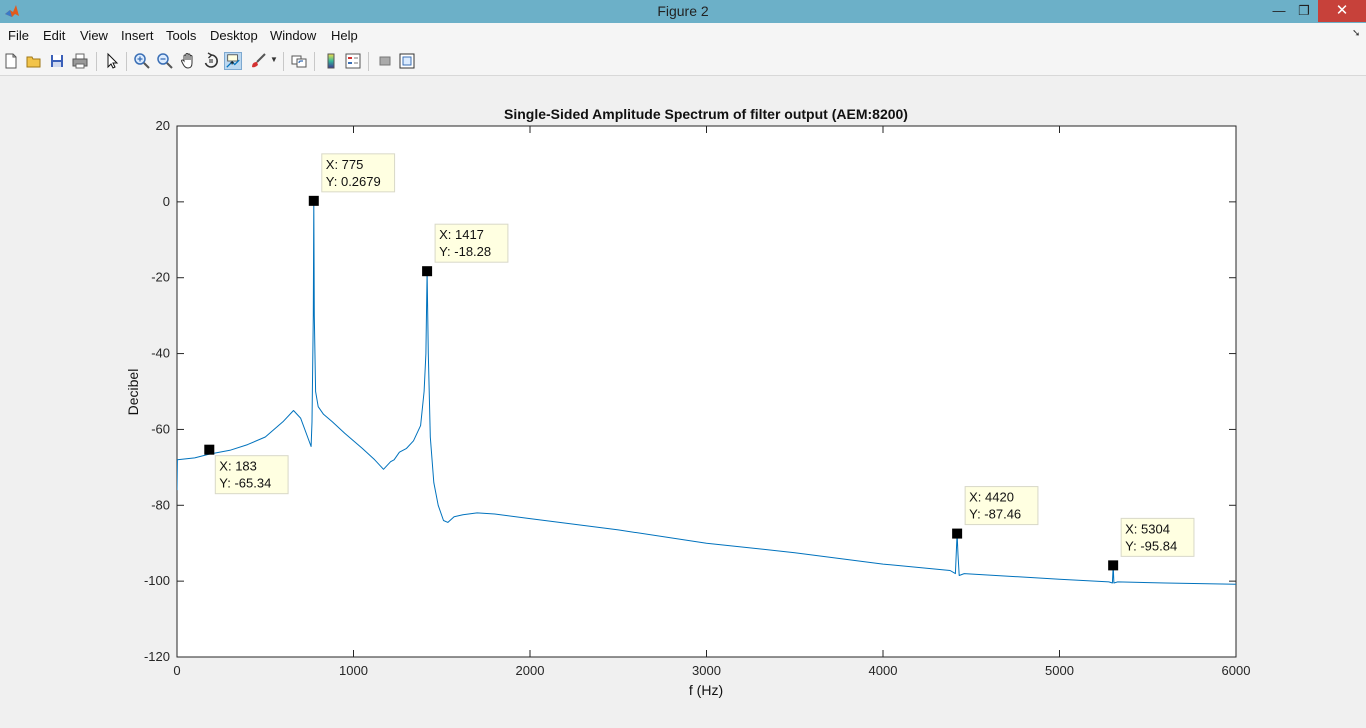 The image size is (1366, 728). I want to click on datatip: X: 5304 Y: -95.84, so click(1151, 544).